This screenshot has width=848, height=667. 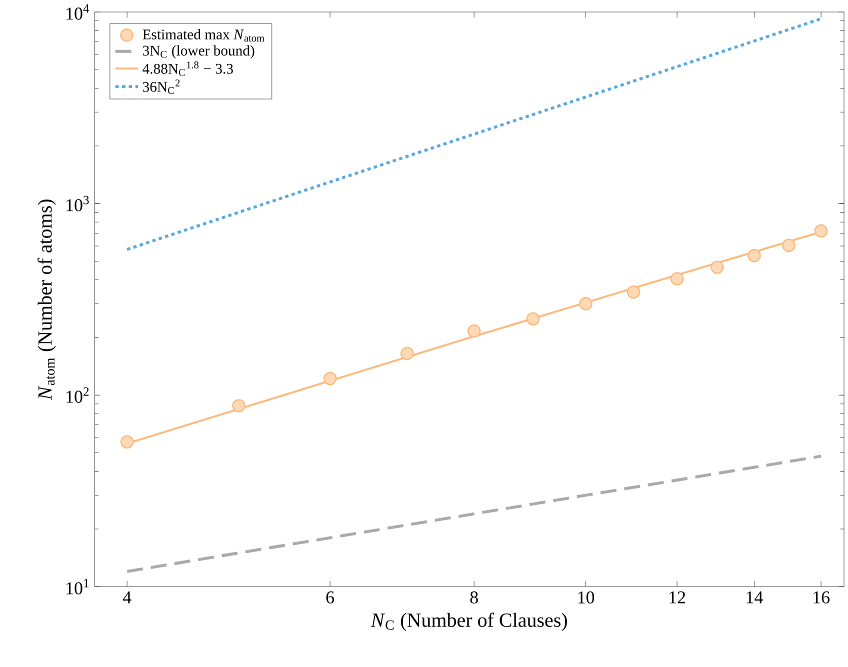 What do you see at coordinates (77, 396) in the screenshot?
I see `y-tick-label: 10$^{2}$` at bounding box center [77, 396].